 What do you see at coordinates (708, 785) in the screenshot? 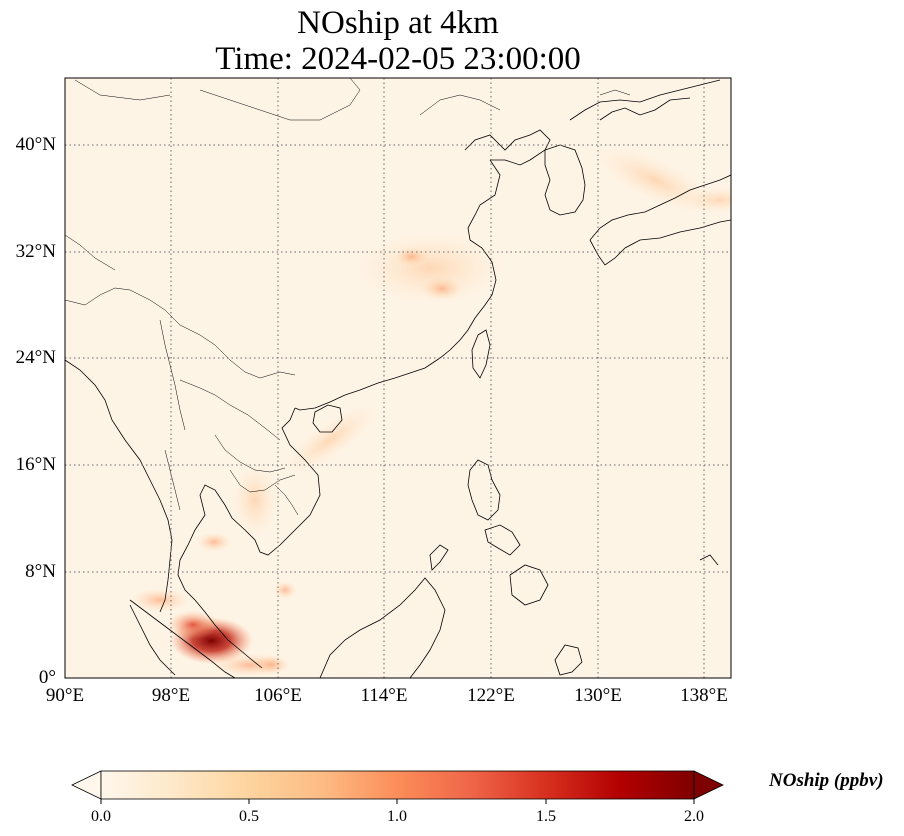
I see `colorbar-extend-max` at bounding box center [708, 785].